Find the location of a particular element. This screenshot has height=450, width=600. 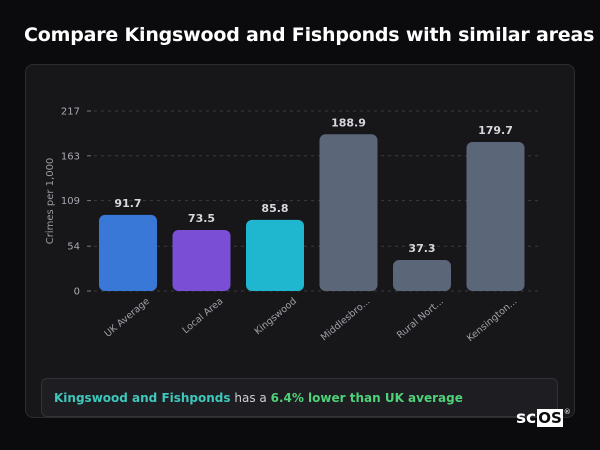

y-tick-label: 54 is located at coordinates (73, 247).